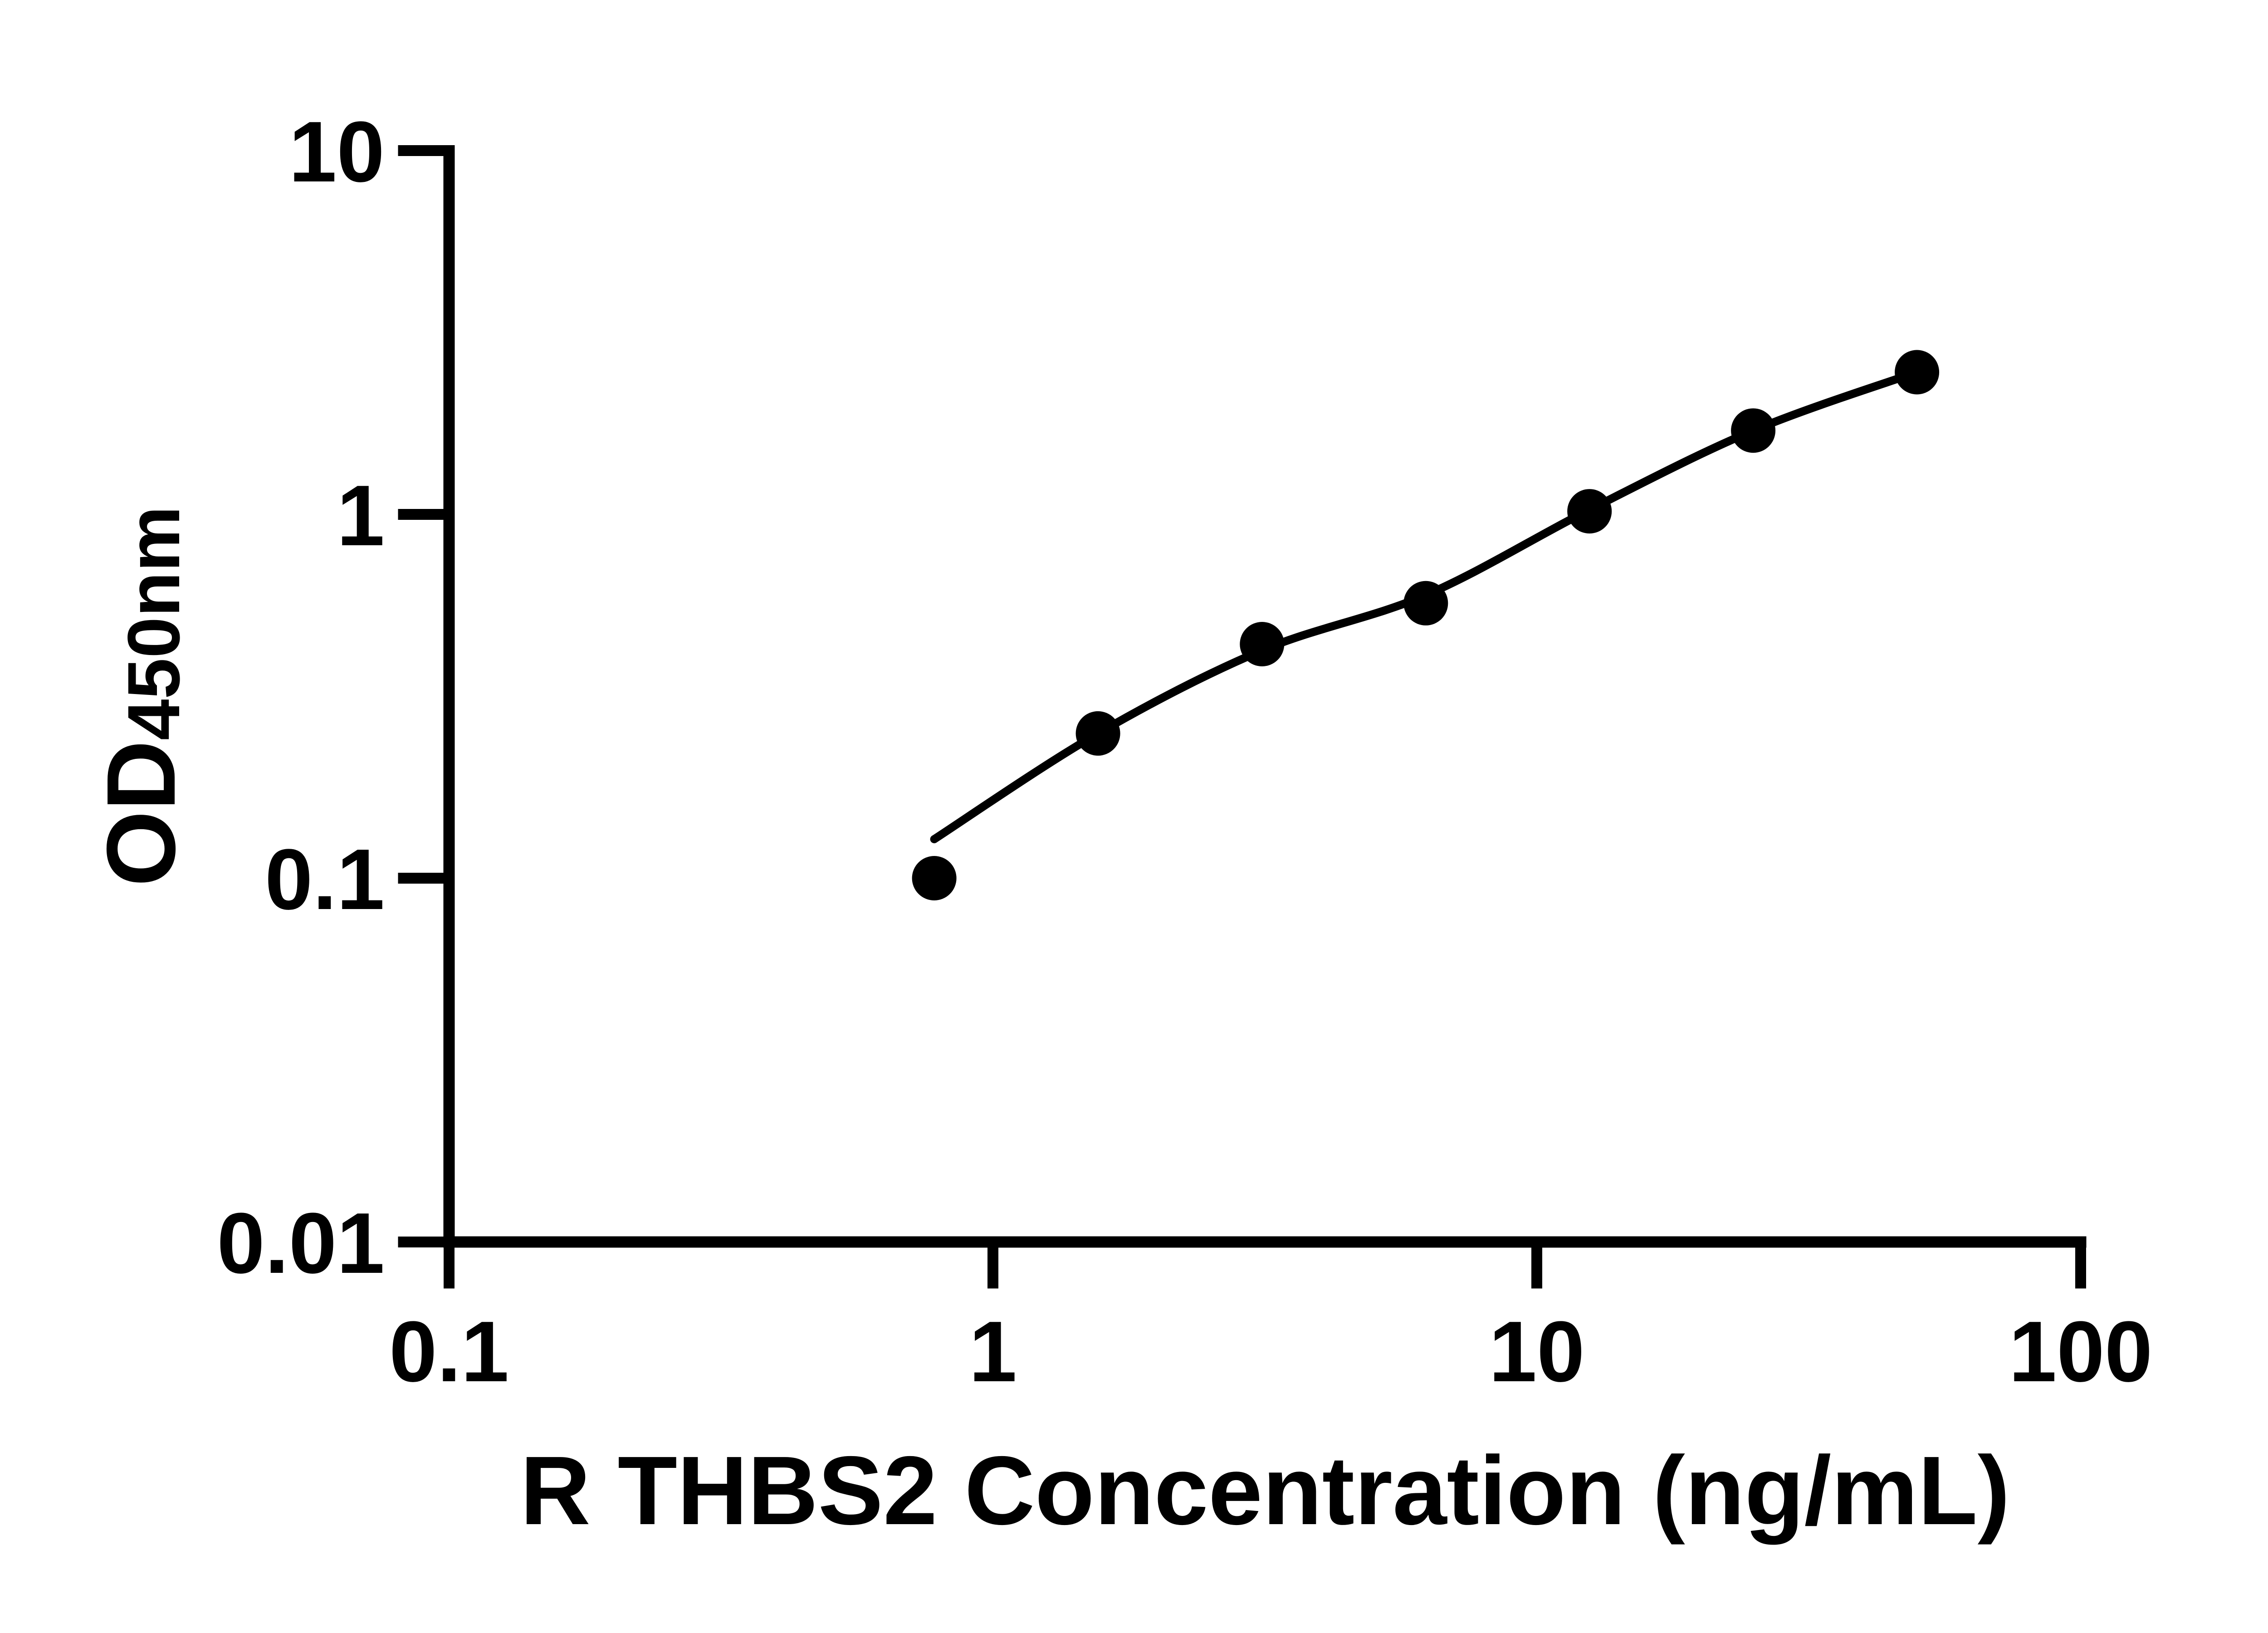  I want to click on y-tick-label: 0.1, so click(325, 879).